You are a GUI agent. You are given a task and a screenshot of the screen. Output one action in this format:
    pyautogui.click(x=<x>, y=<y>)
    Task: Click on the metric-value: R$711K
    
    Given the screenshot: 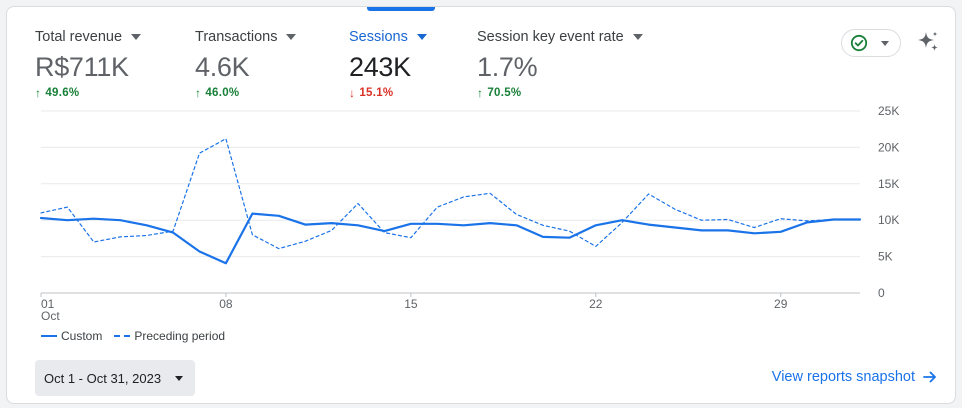 What is the action you would take?
    pyautogui.click(x=82, y=67)
    